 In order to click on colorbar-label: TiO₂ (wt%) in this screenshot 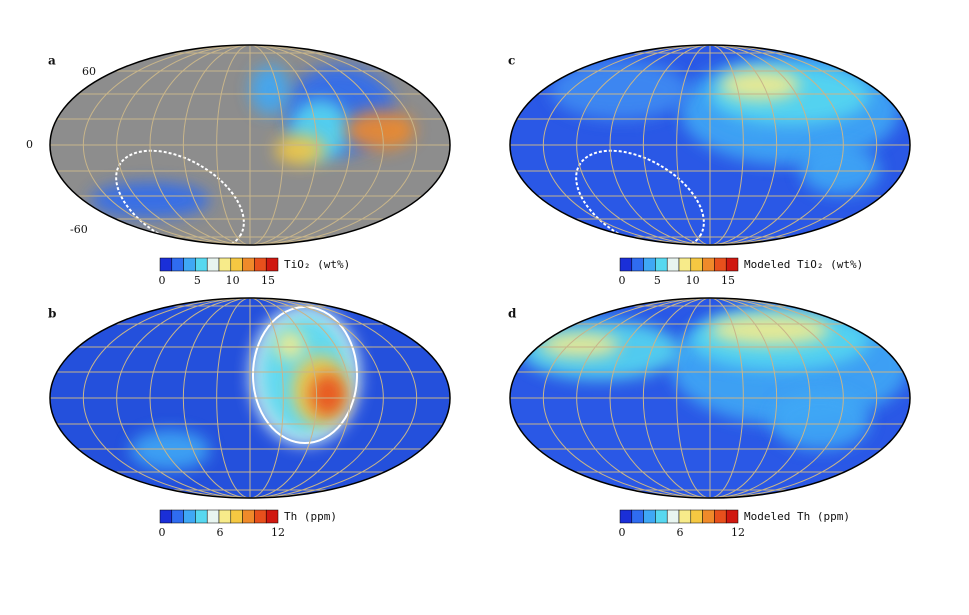, I will do `click(317, 264)`.